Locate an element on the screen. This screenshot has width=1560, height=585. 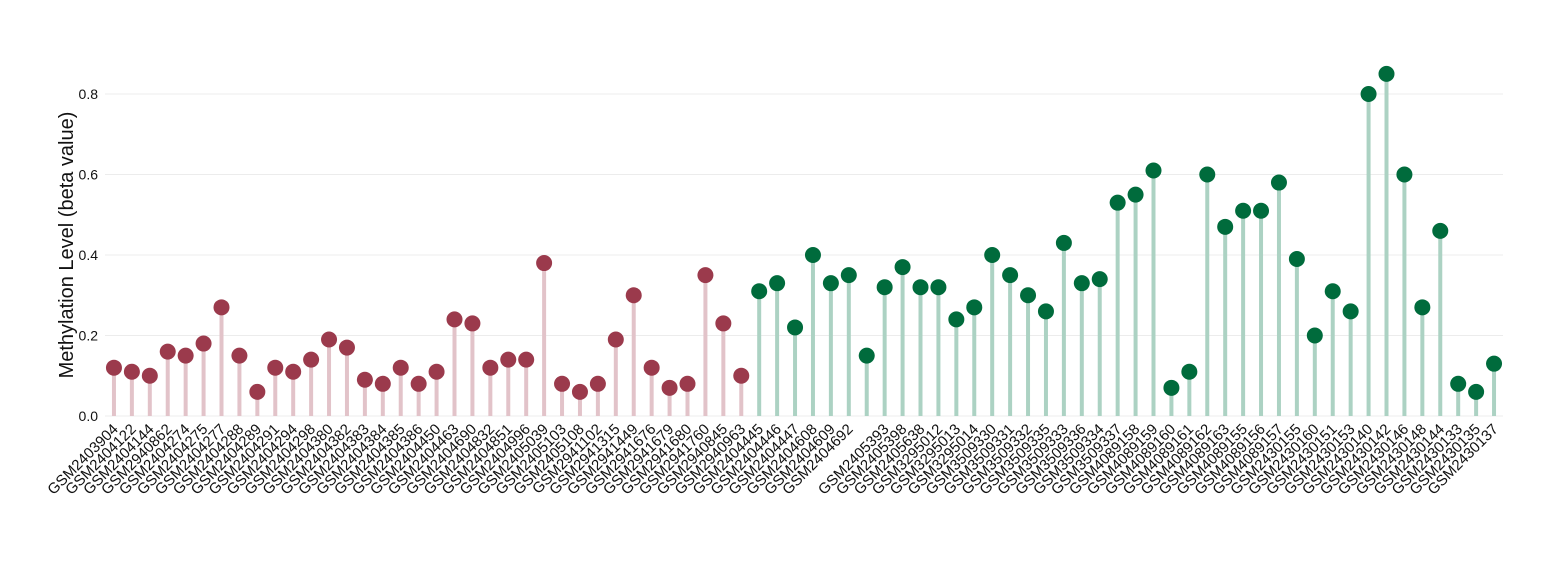
y-tick-label: 0.0 is located at coordinates (89, 416).